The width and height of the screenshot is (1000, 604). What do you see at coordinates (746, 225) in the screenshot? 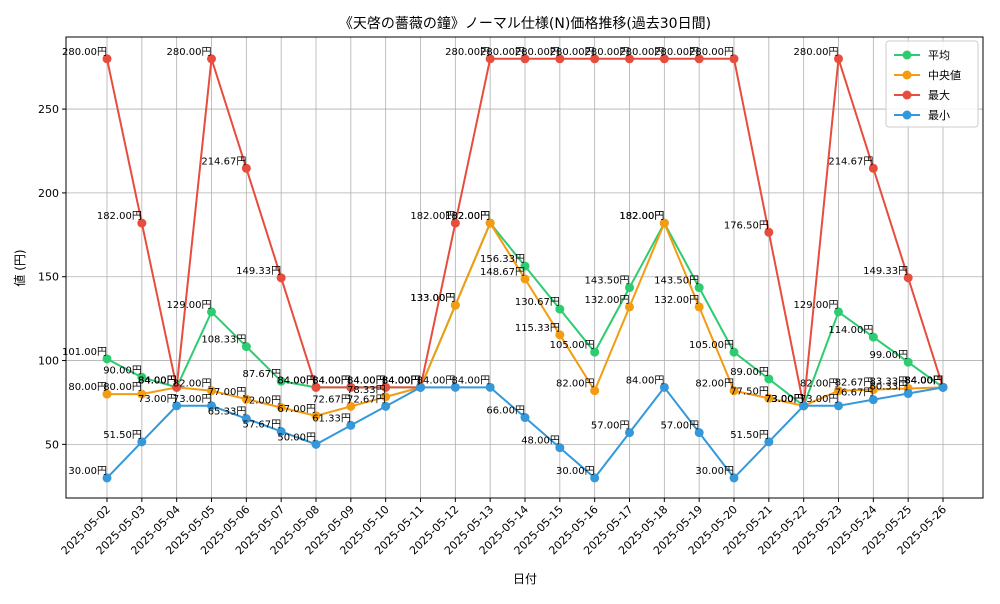
I see `data-label: 176.50円` at bounding box center [746, 225].